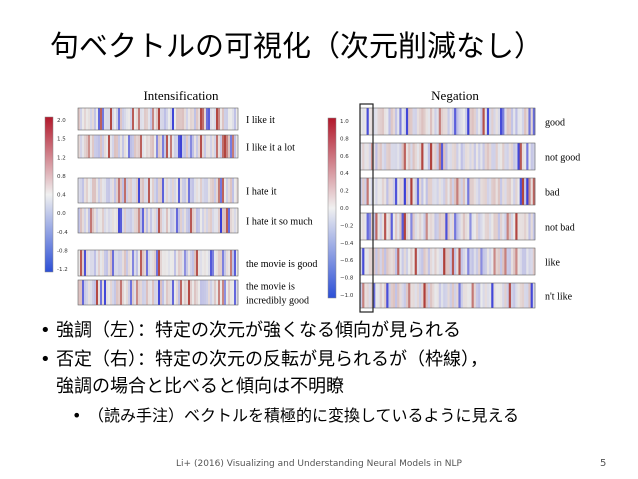 This screenshot has height=479, width=638. What do you see at coordinates (346, 226) in the screenshot?
I see `colorbar-tick-label: −0.2` at bounding box center [346, 226].